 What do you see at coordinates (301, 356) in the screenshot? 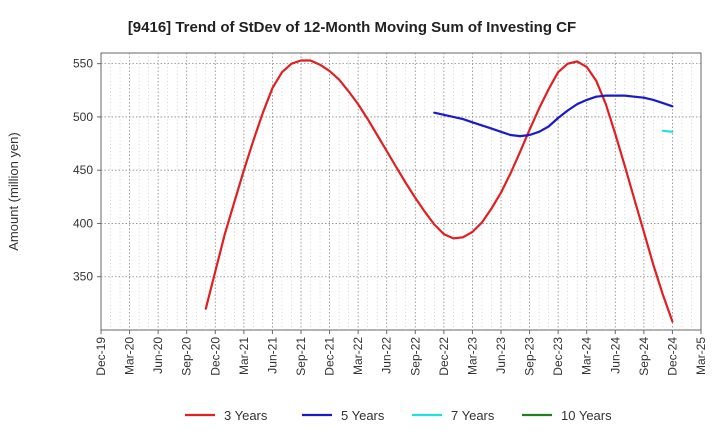
I see `x-tick-label: Sep-21` at bounding box center [301, 356].